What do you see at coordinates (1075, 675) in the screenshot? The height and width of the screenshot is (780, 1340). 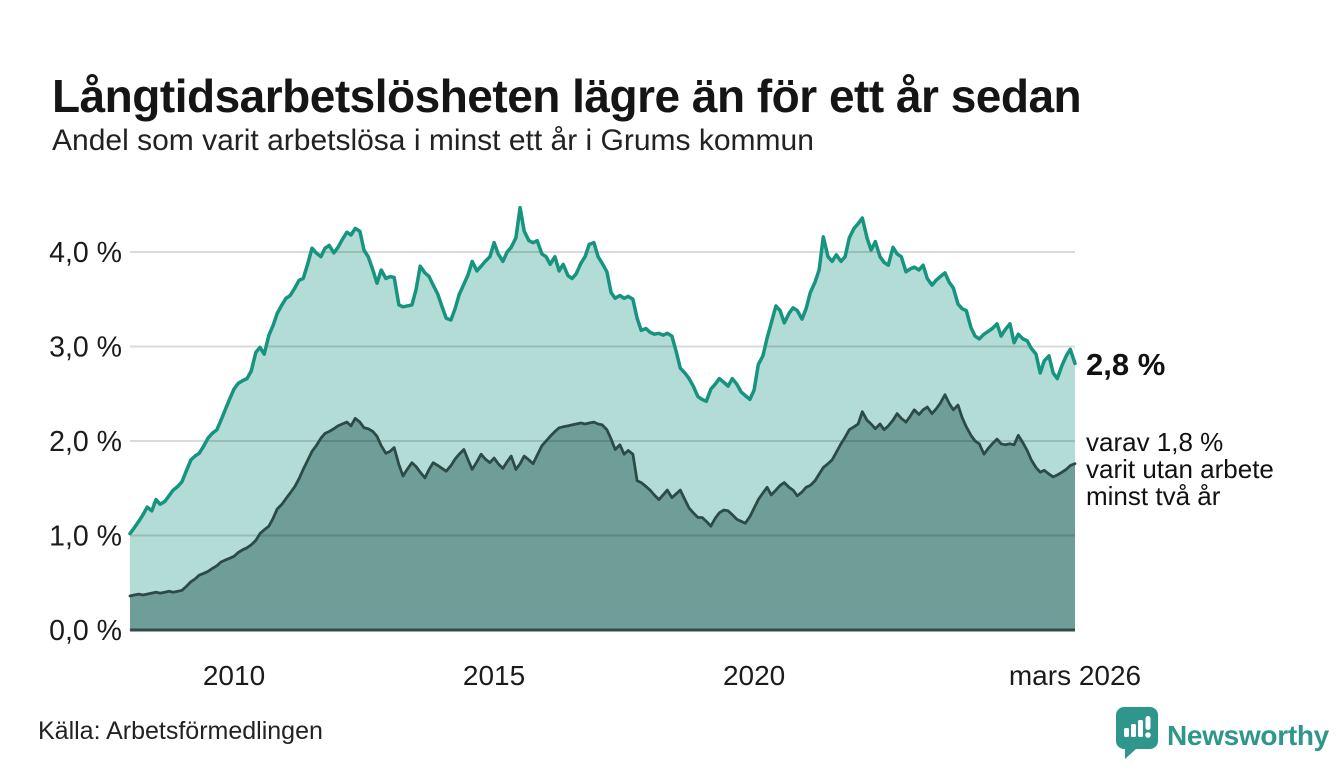 I see `x-axis-tick-label: mars 2026` at bounding box center [1075, 675].